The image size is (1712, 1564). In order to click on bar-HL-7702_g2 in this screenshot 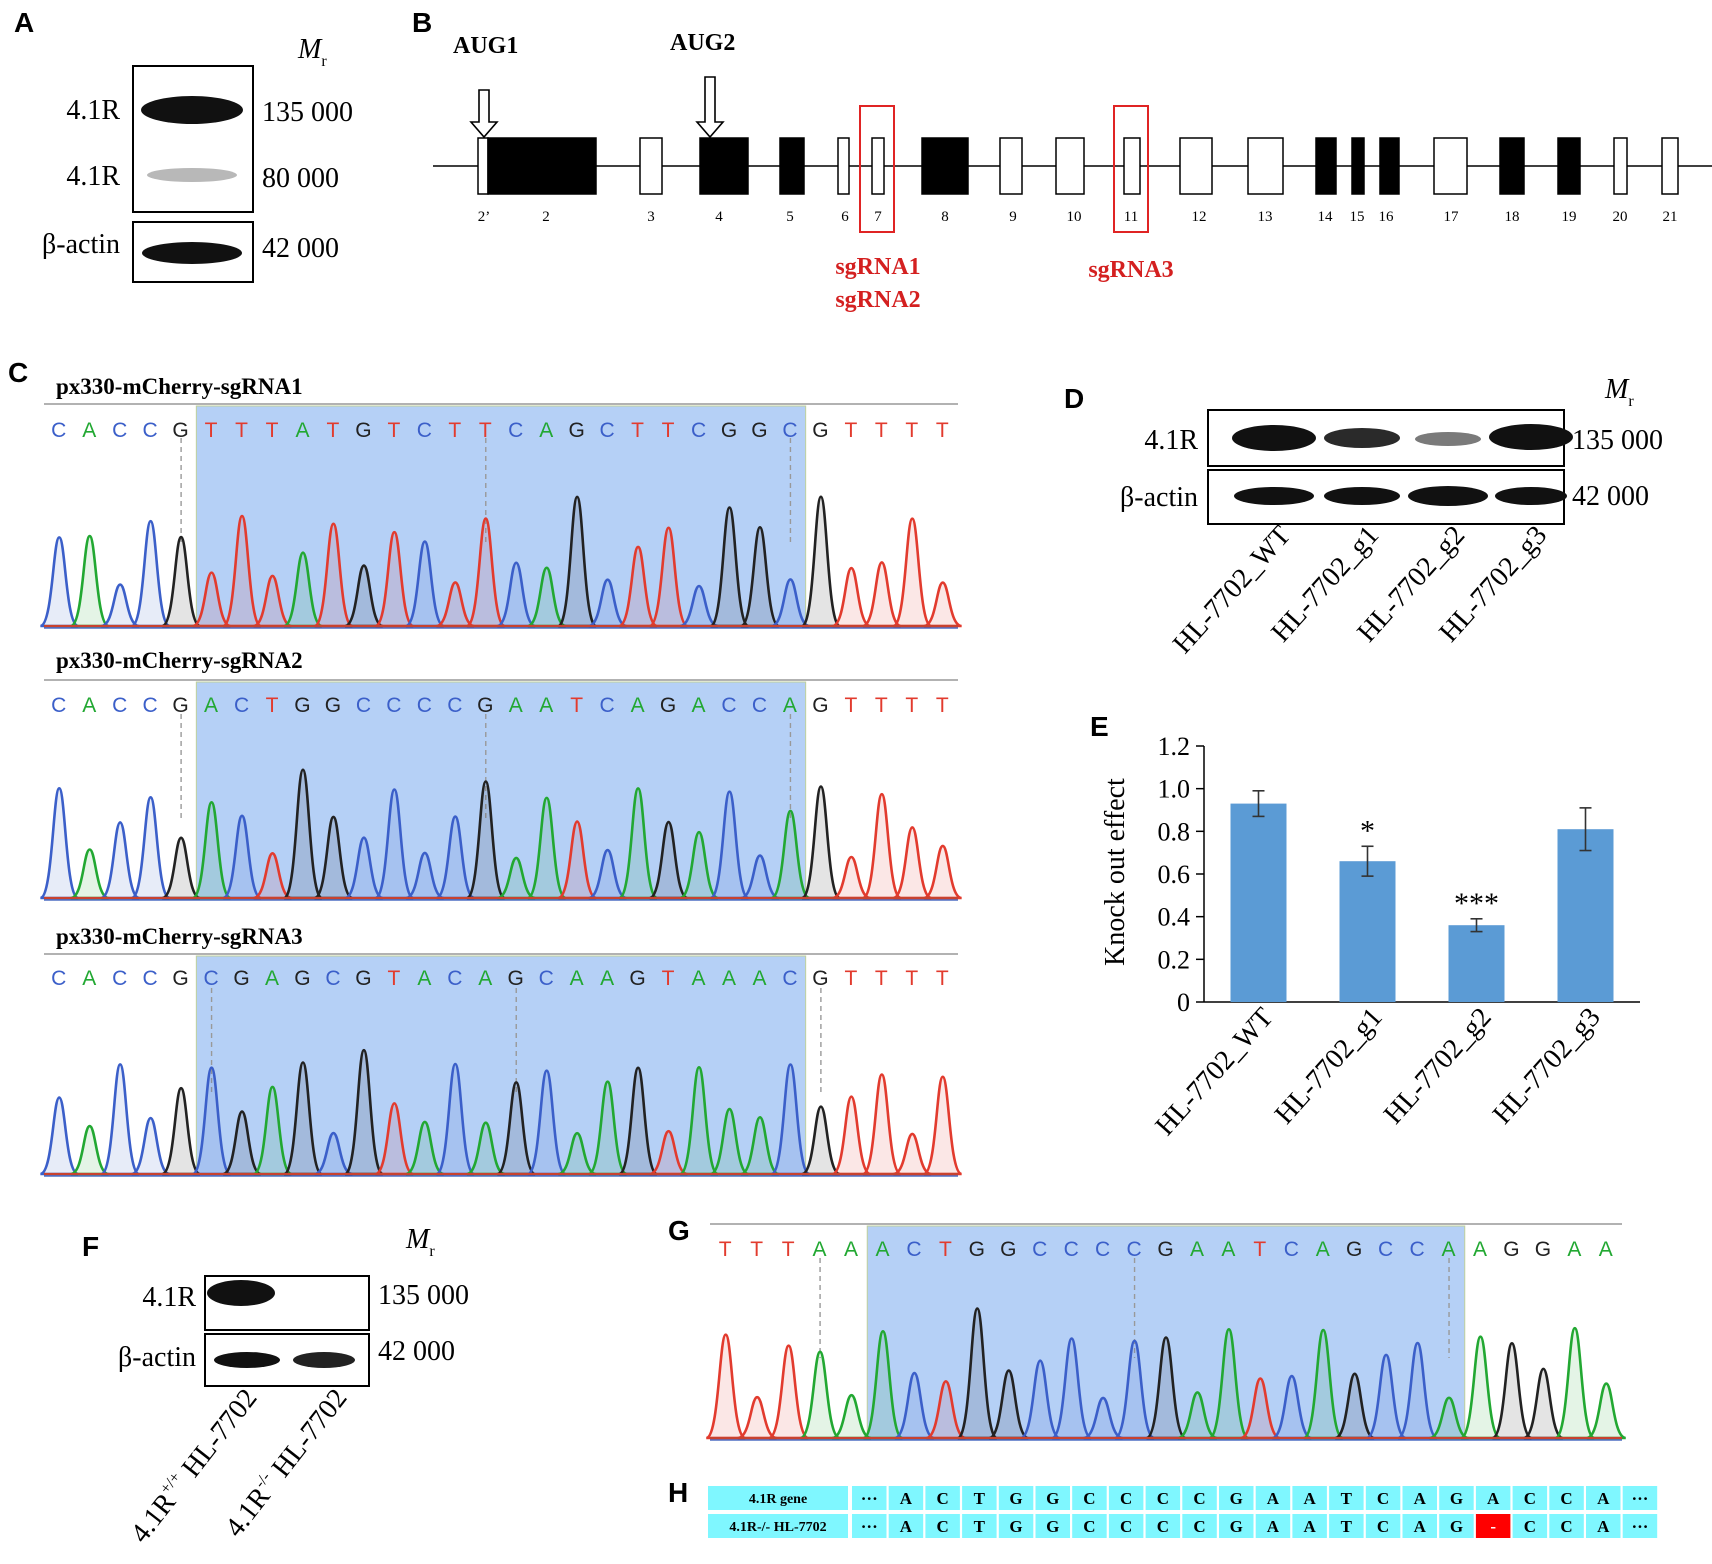, I will do `click(1476, 963)`.